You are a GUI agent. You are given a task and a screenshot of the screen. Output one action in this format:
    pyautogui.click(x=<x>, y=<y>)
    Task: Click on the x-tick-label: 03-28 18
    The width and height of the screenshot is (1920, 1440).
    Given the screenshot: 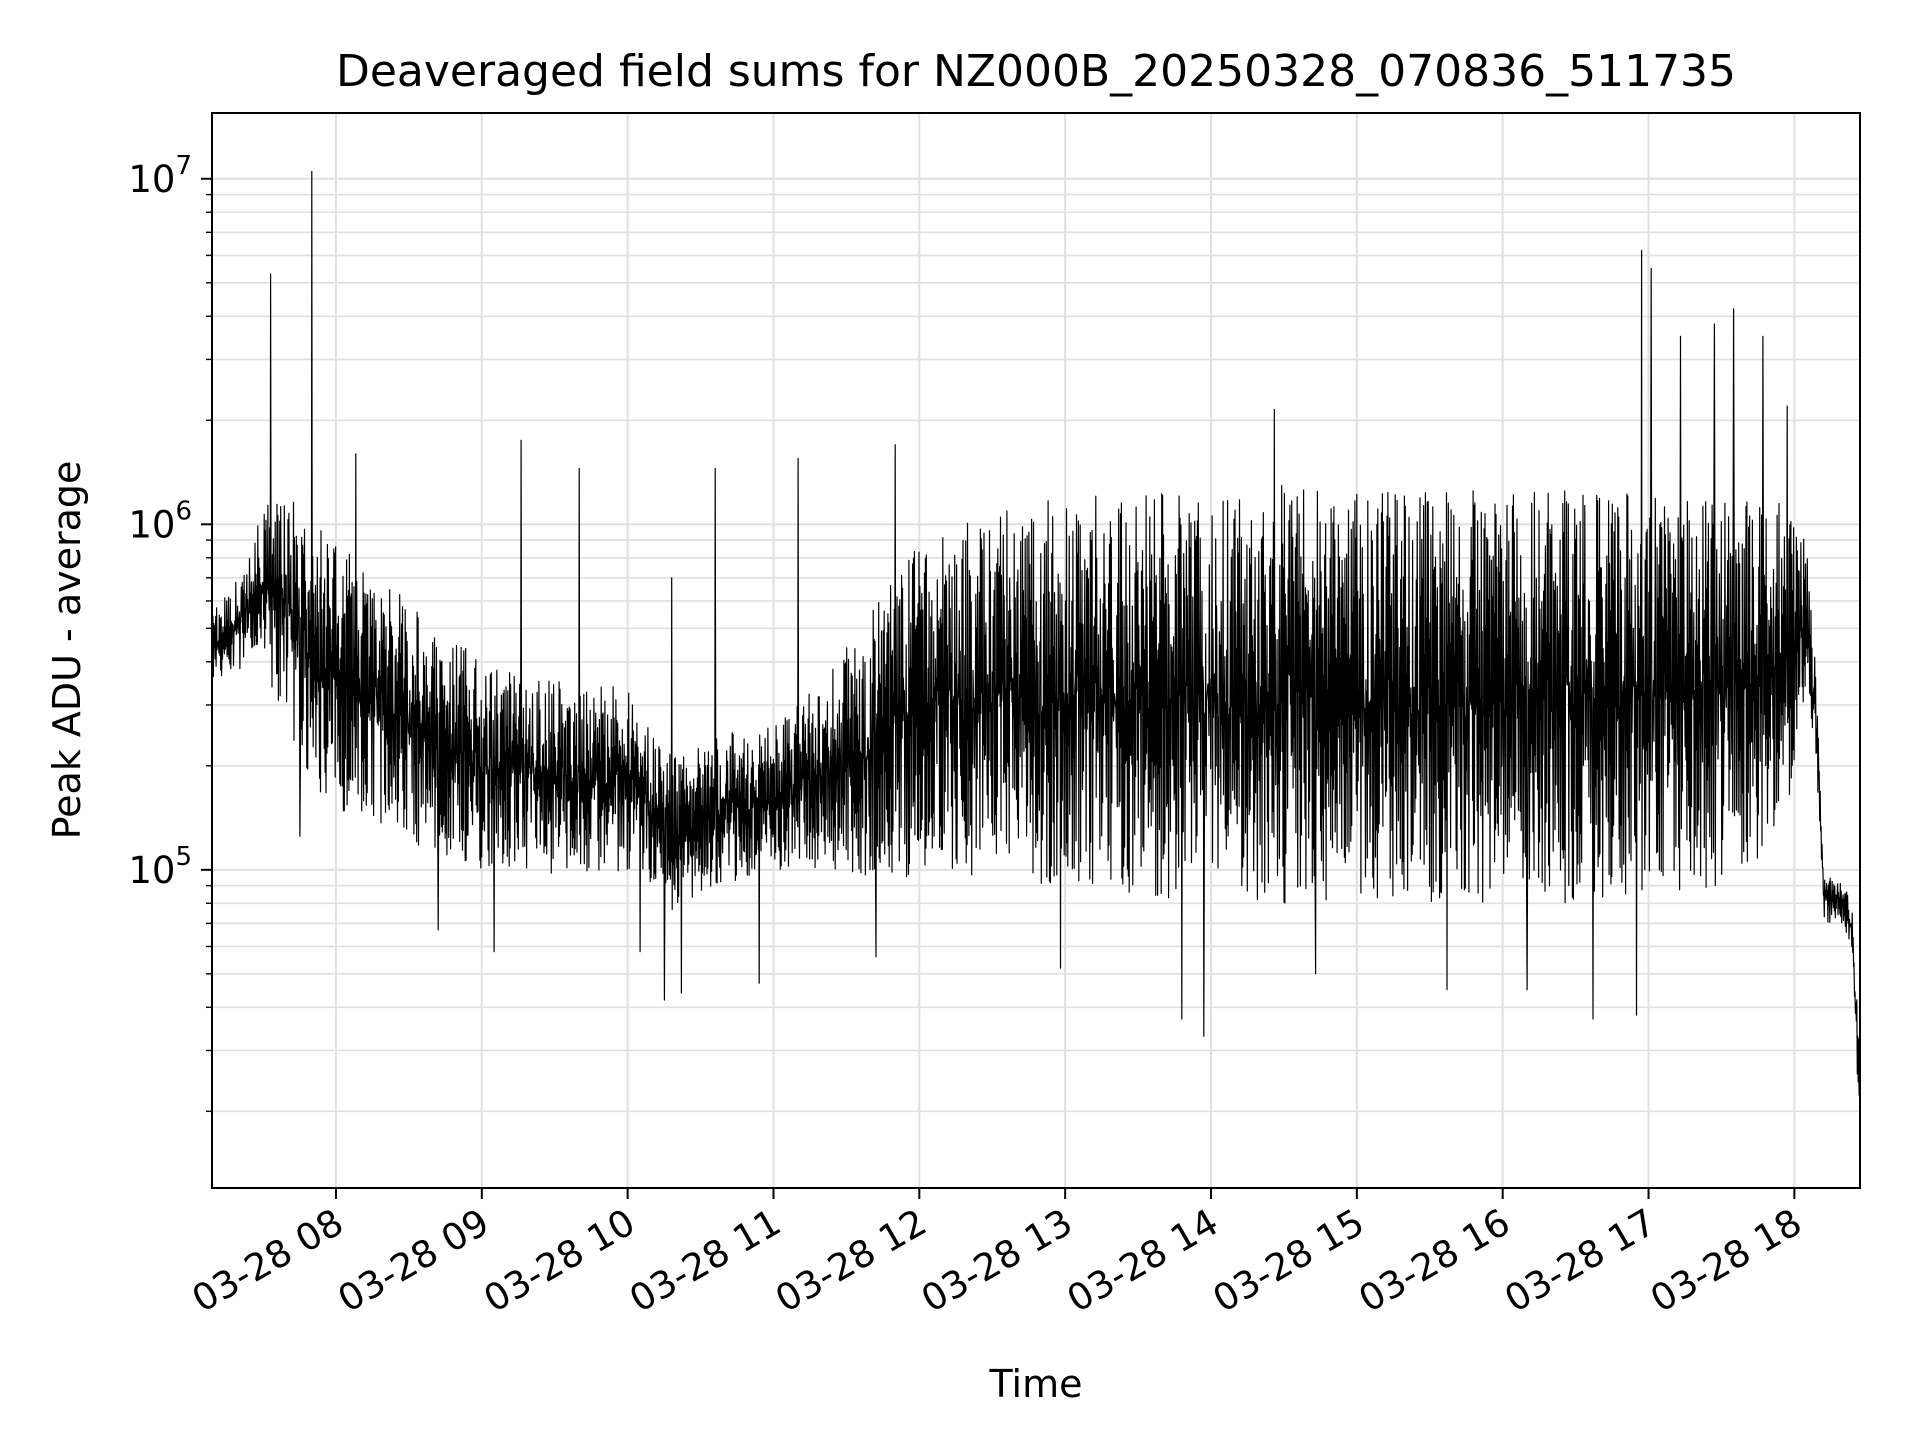 What is the action you would take?
    pyautogui.click(x=1726, y=1261)
    